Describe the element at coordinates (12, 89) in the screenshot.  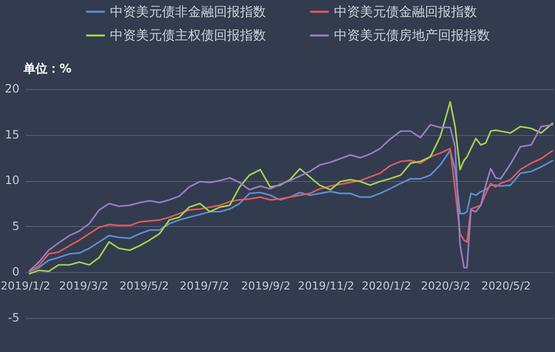
I see `y-tick-label: 20` at that location.